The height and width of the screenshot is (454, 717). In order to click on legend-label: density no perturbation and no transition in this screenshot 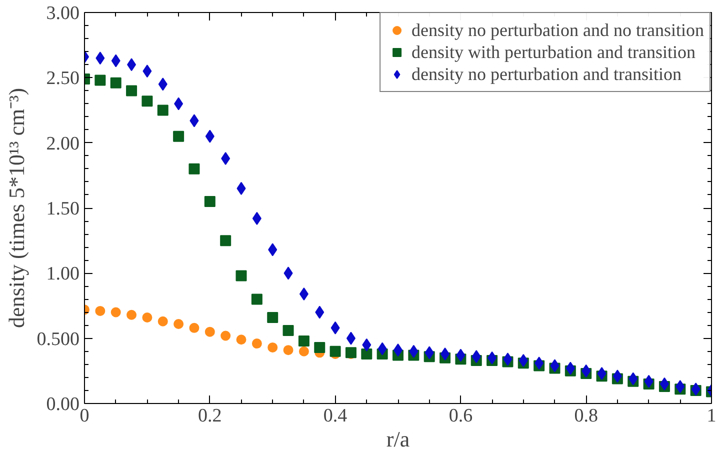, I will do `click(558, 30)`.